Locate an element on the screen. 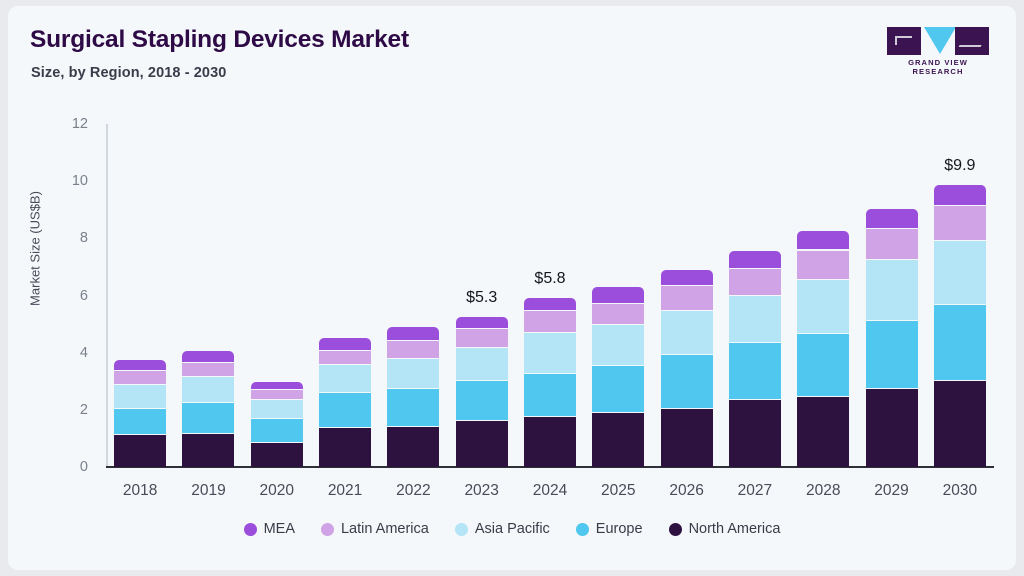  bar-2030 is located at coordinates (959, 325).